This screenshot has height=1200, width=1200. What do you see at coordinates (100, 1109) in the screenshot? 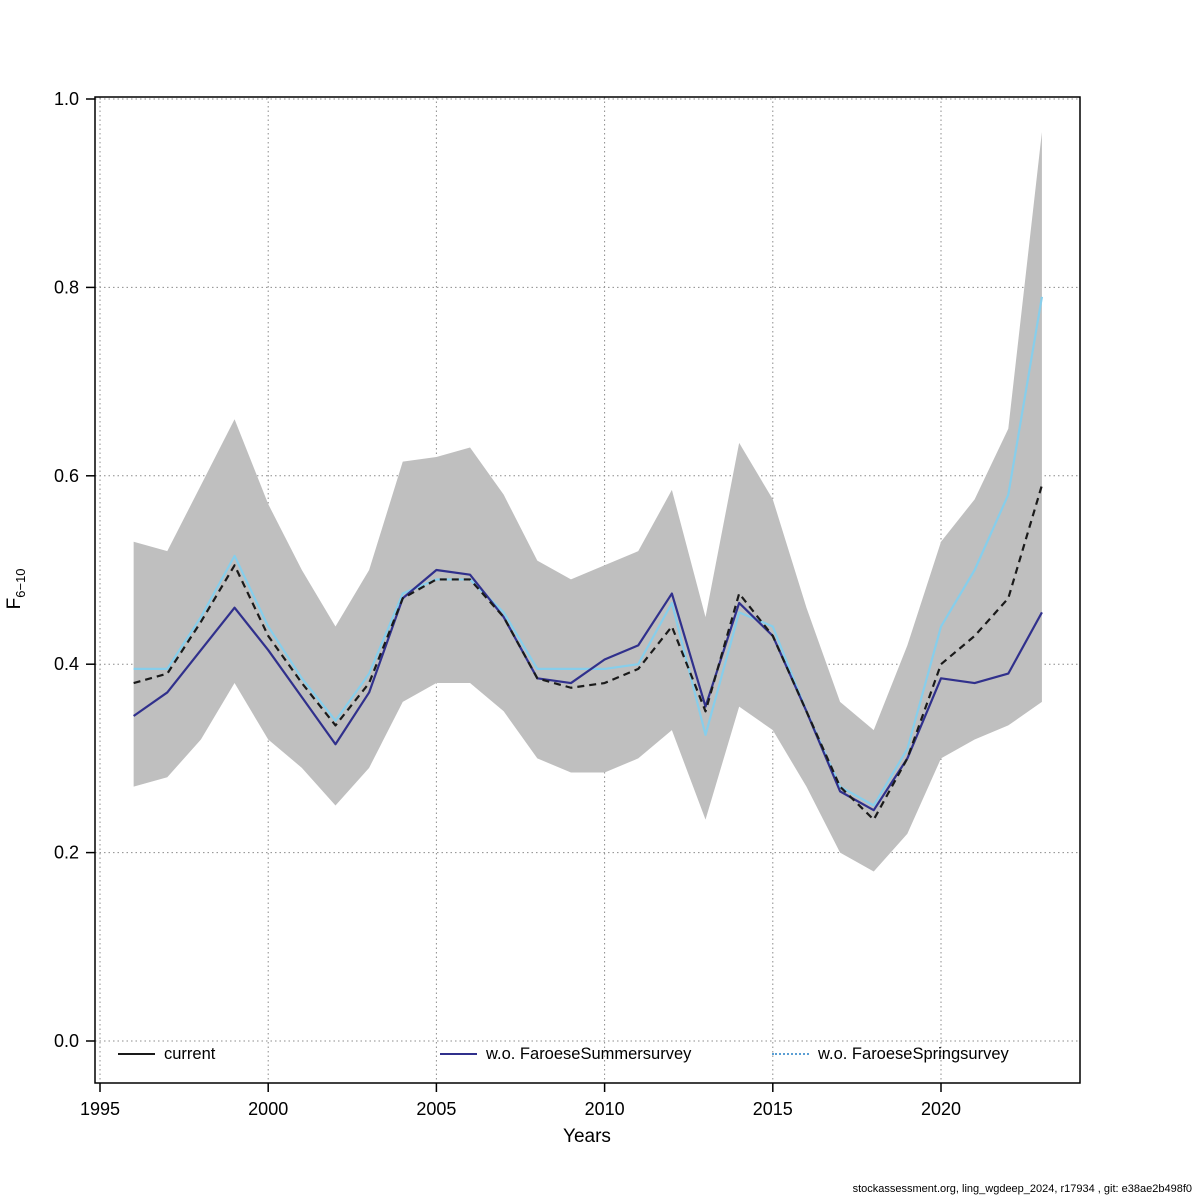
I see `svg-text: 1995` at bounding box center [100, 1109].